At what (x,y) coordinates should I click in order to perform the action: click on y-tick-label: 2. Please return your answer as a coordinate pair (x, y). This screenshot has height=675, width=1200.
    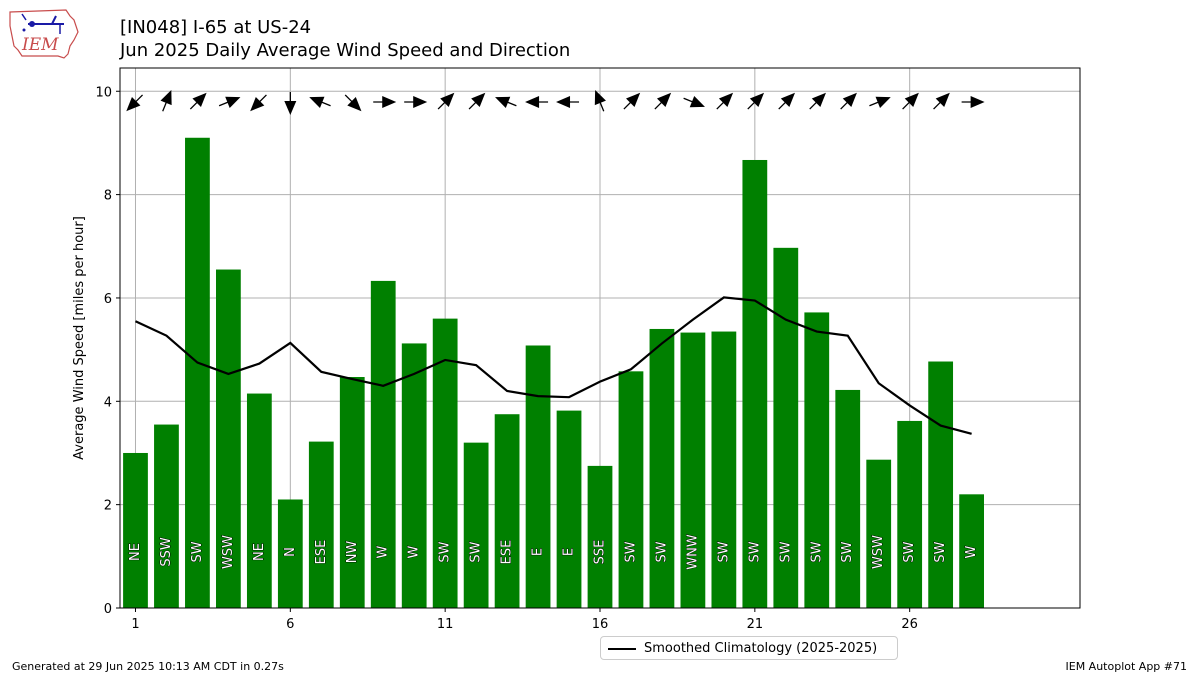
    Looking at the image, I should click on (108, 506).